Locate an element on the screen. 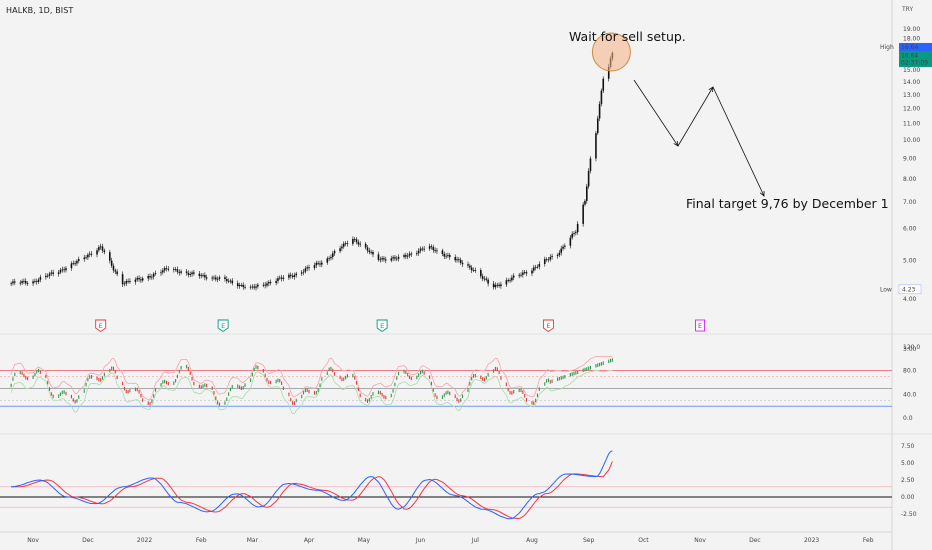 Image resolution: width=932 pixels, height=550 pixels. time-tick-label: 2022 is located at coordinates (144, 540).